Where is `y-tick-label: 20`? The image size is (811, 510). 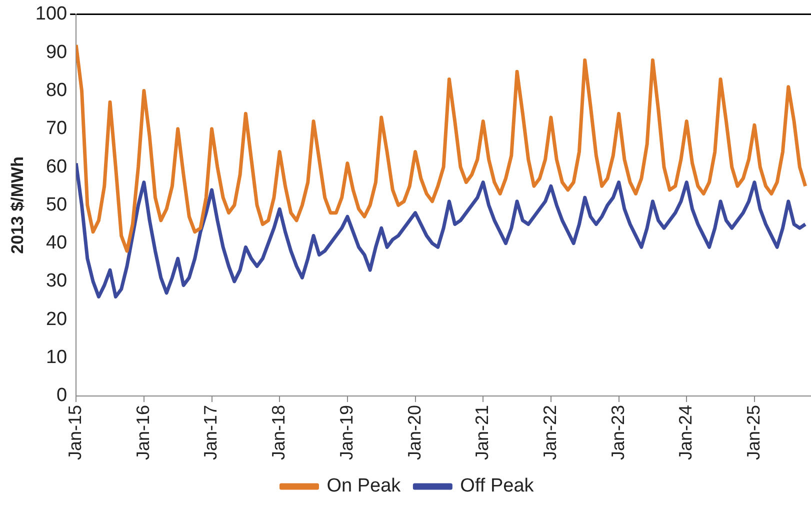 y-tick-label: 20 is located at coordinates (57, 319).